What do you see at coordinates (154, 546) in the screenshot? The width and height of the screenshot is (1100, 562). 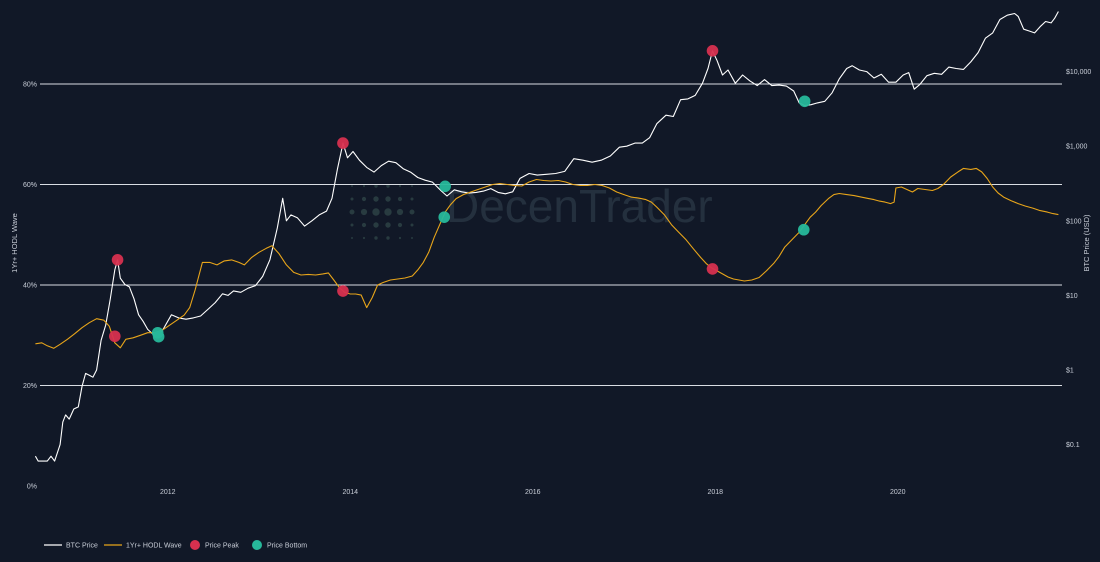 I see `legend-label: 1Yr+ HODL Wave` at bounding box center [154, 546].